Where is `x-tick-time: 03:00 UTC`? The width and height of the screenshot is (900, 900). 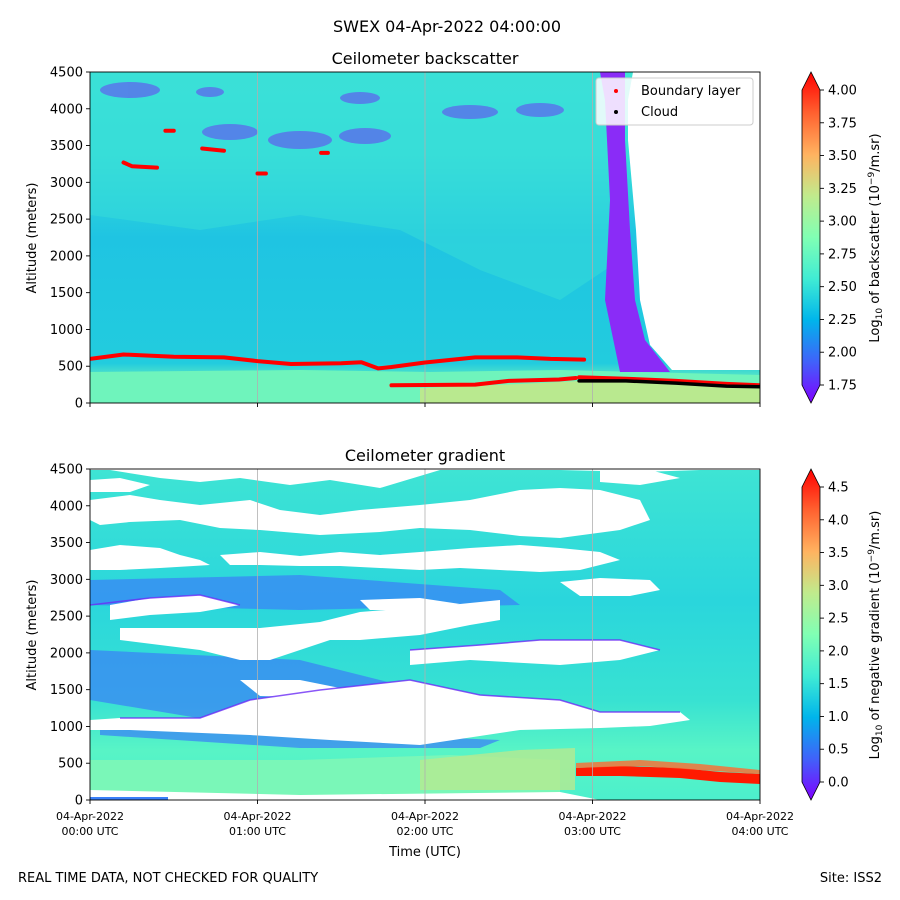 x-tick-time: 03:00 UTC is located at coordinates (592, 831).